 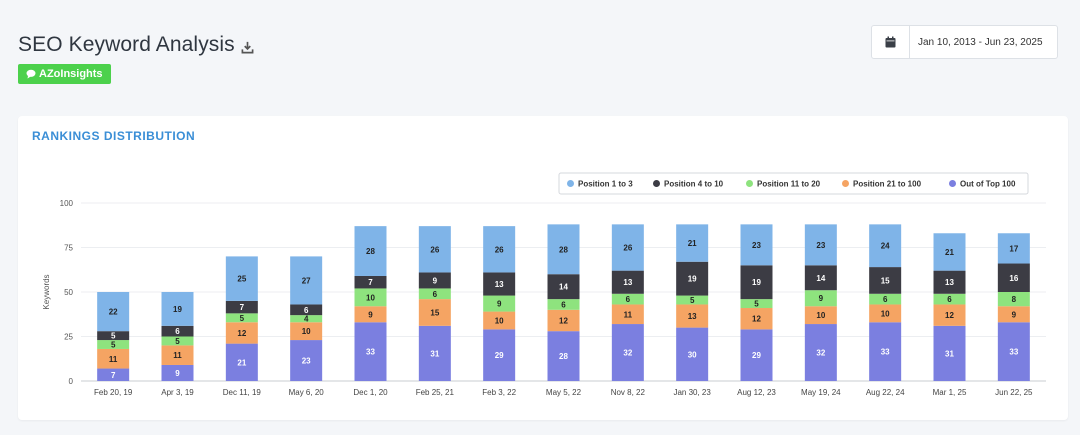 I want to click on calendar-button, so click(x=891, y=42).